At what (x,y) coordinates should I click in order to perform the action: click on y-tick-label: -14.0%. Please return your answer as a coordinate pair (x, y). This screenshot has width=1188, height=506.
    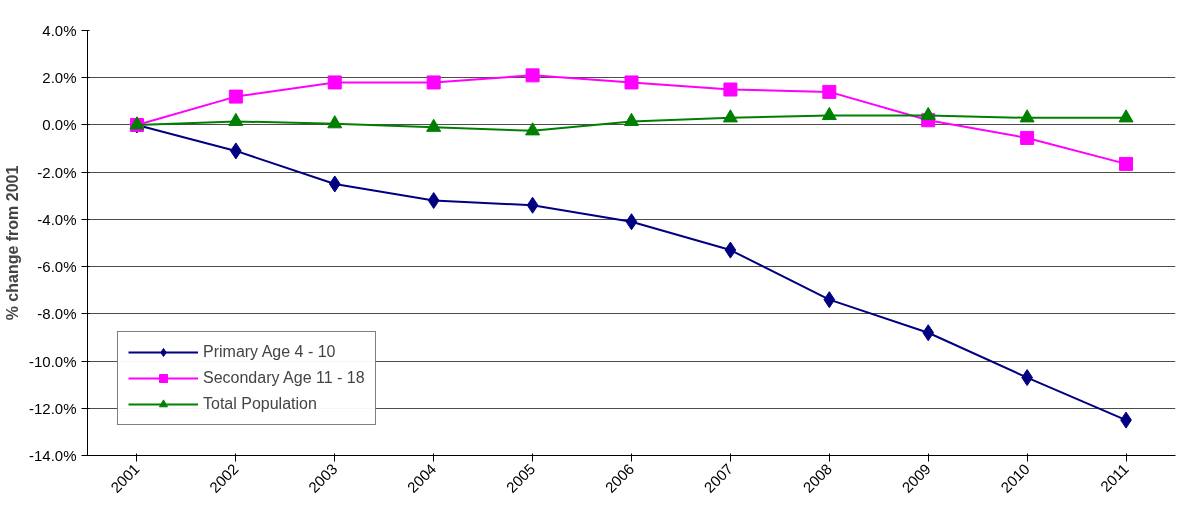
    Looking at the image, I should click on (52, 455).